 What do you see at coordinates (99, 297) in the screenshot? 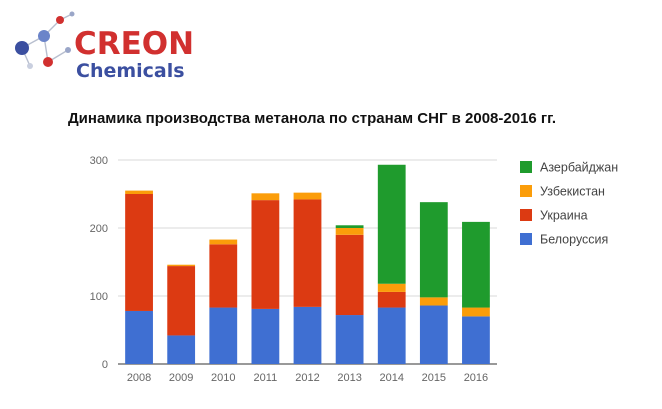
I see `y-tick-label: 100` at bounding box center [99, 297].